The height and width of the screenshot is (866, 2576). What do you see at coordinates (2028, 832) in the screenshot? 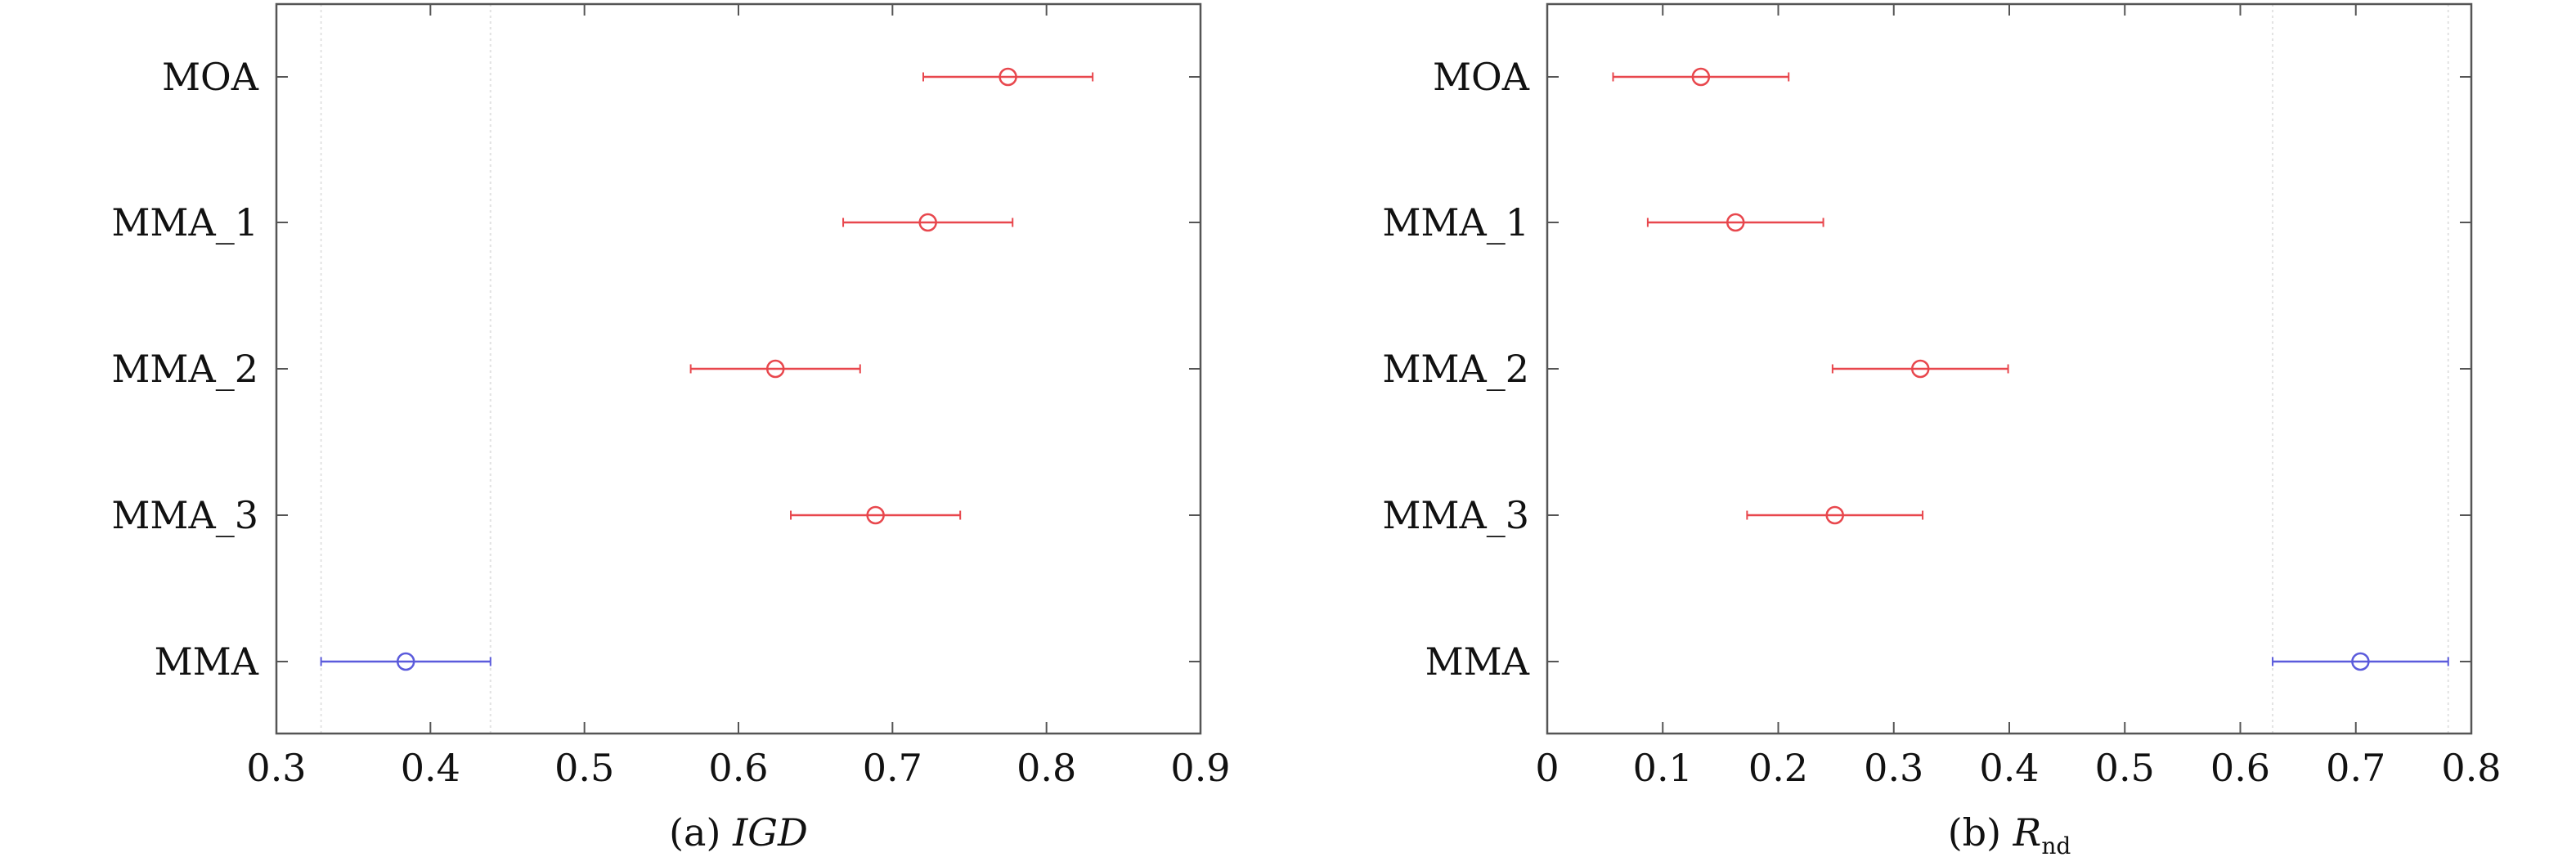
I see `caption-main: R` at bounding box center [2028, 832].